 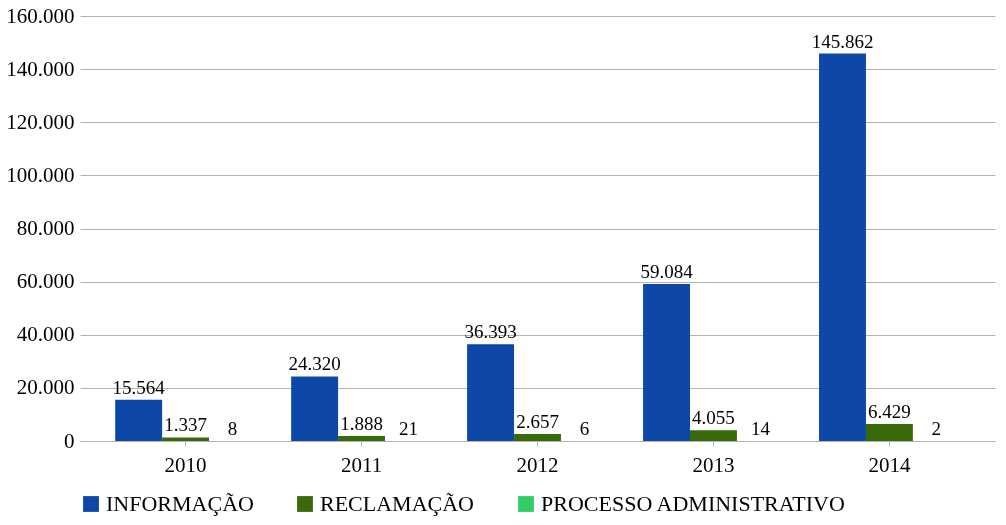 What do you see at coordinates (490, 332) in the screenshot?
I see `data-label: 36.393` at bounding box center [490, 332].